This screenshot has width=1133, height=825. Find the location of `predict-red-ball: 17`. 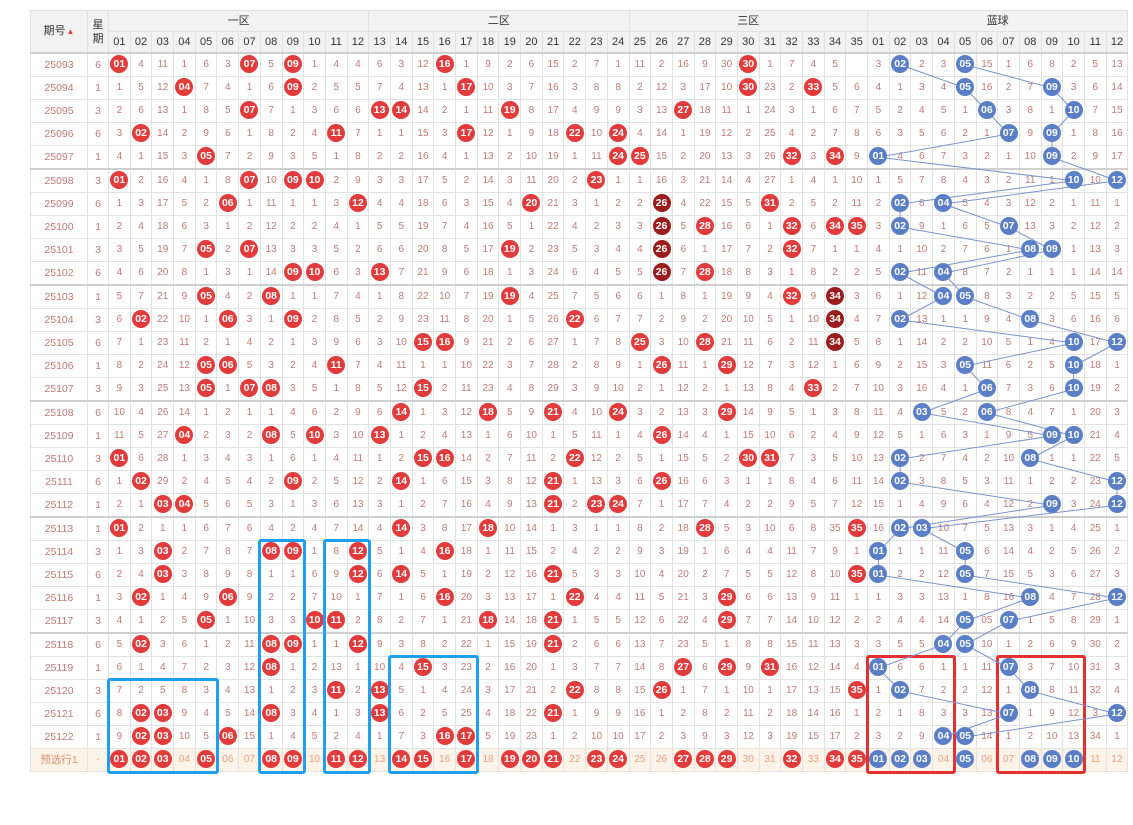

predict-red-ball: 17 is located at coordinates (466, 759).